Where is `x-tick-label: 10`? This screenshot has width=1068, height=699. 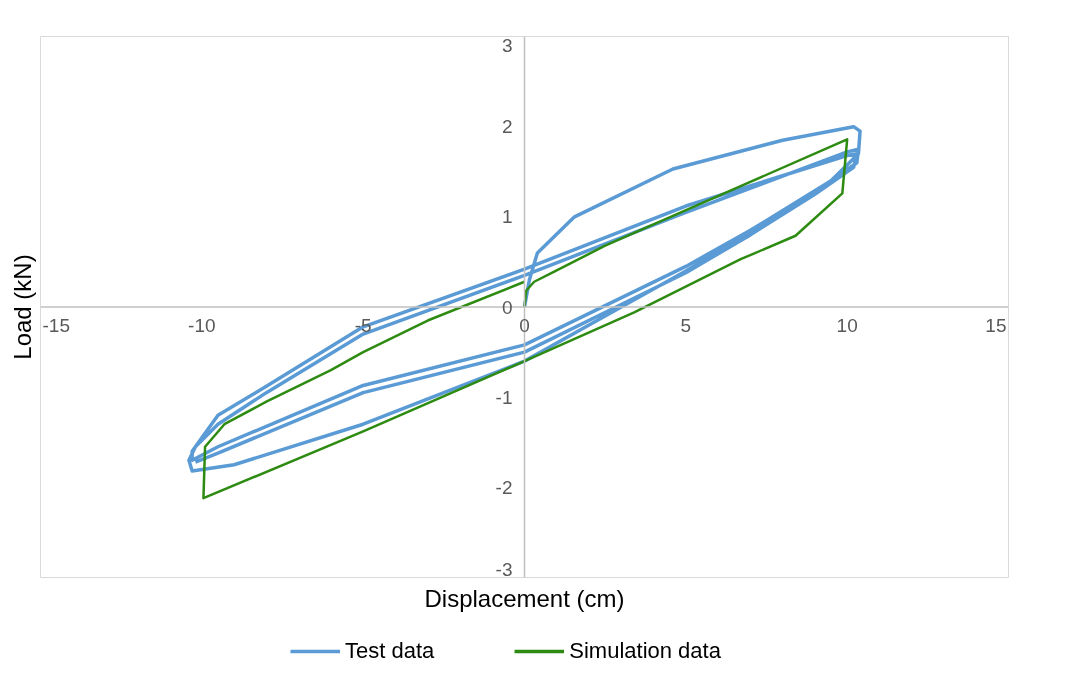 x-tick-label: 10 is located at coordinates (847, 325).